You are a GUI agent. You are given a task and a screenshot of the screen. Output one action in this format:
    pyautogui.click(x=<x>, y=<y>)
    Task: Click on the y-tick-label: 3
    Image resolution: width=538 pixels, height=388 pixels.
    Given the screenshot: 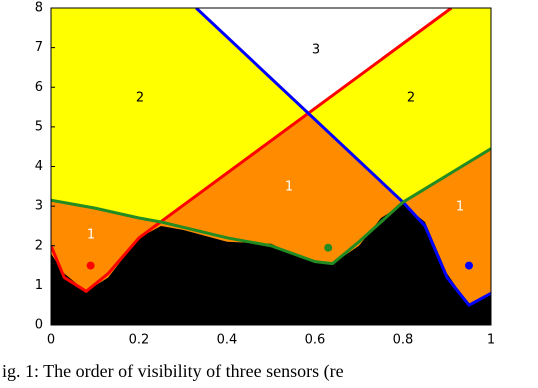 What is the action you would take?
    pyautogui.click(x=39, y=206)
    